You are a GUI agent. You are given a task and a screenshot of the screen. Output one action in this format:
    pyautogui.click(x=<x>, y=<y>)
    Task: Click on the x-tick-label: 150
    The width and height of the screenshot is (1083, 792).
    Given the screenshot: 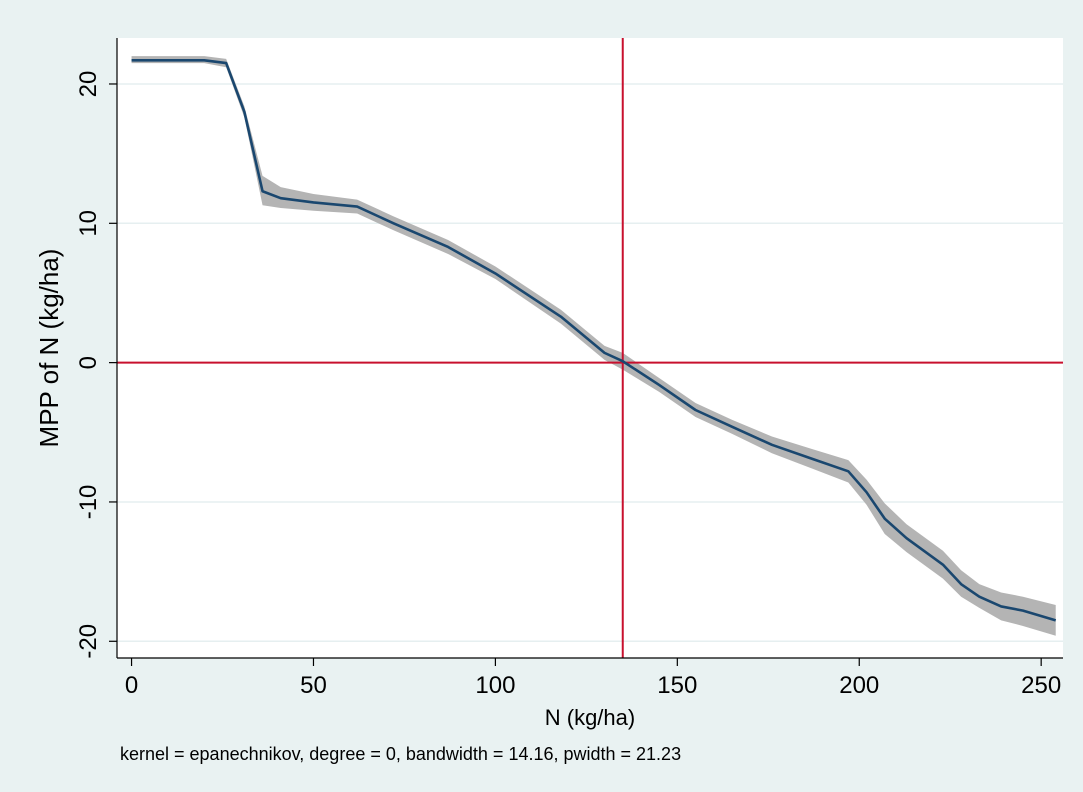 What is the action you would take?
    pyautogui.click(x=677, y=685)
    